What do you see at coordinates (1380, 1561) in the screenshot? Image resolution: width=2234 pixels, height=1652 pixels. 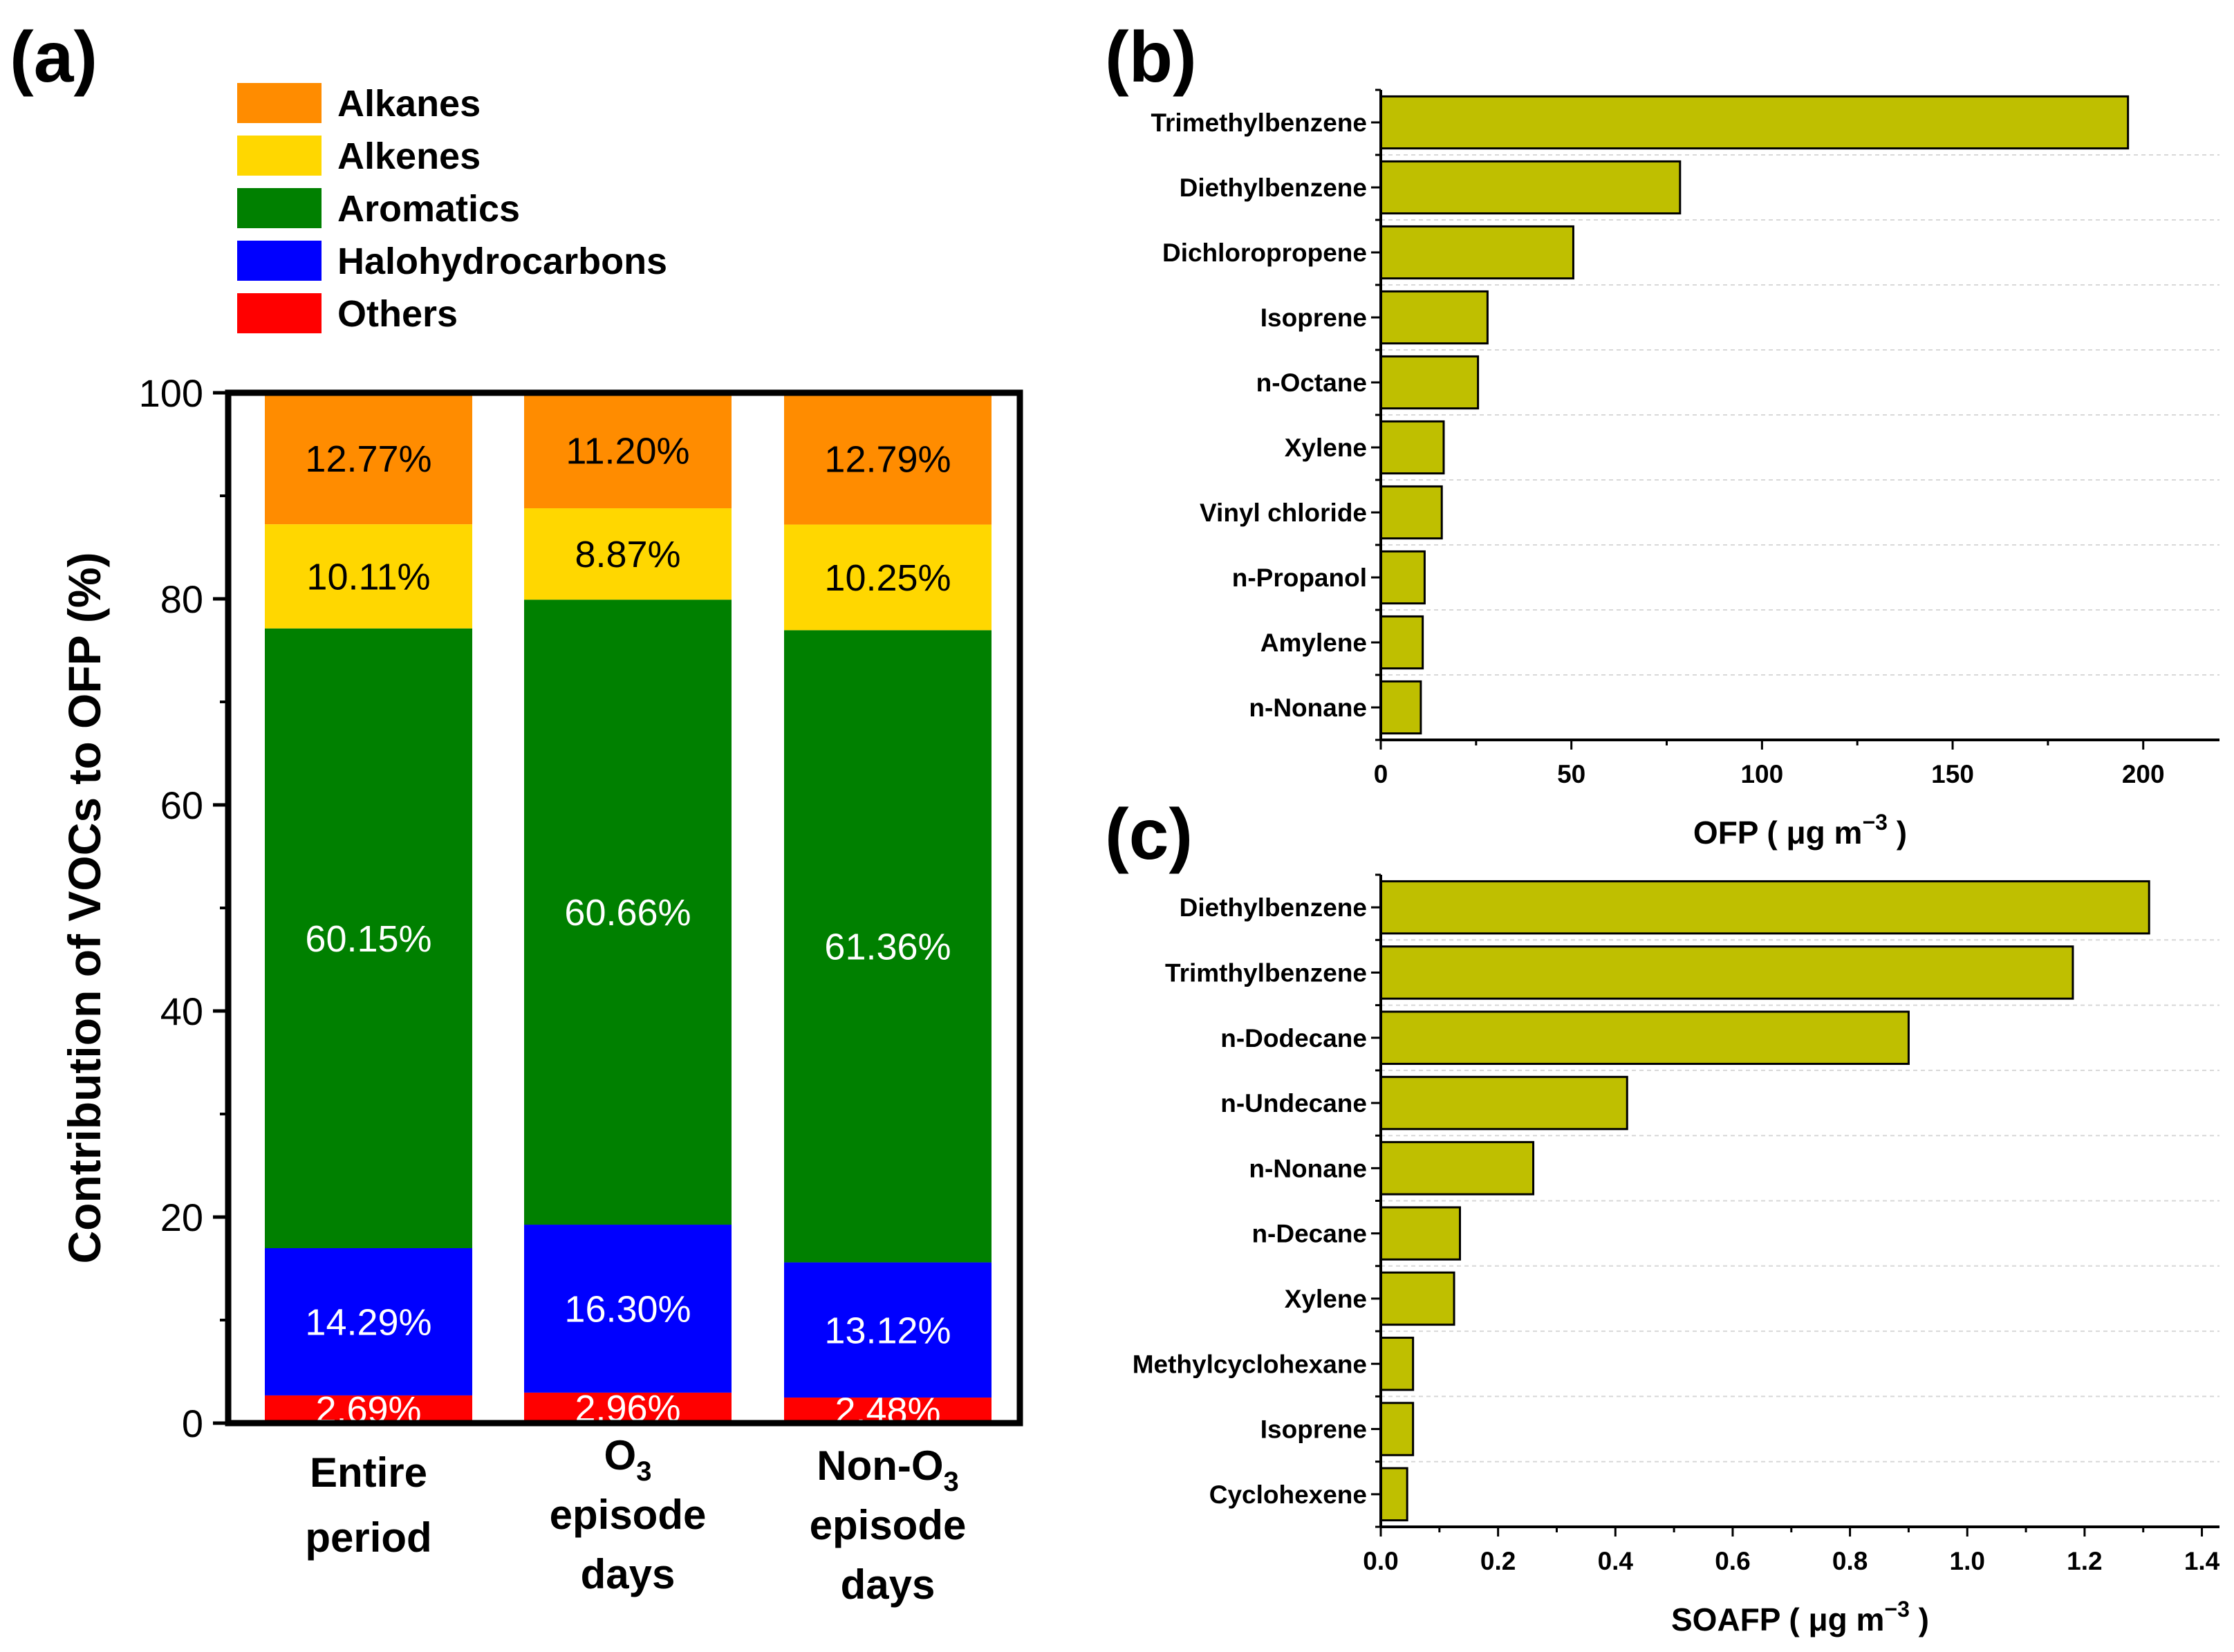 I see `x-tick-label: 0.0` at bounding box center [1380, 1561].